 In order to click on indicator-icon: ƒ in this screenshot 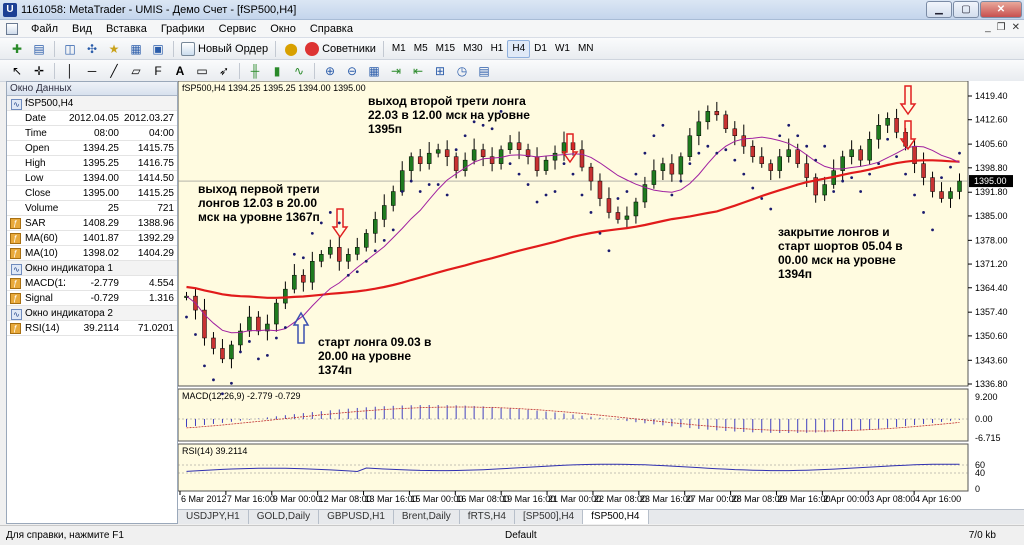, I will do `click(15, 298)`.